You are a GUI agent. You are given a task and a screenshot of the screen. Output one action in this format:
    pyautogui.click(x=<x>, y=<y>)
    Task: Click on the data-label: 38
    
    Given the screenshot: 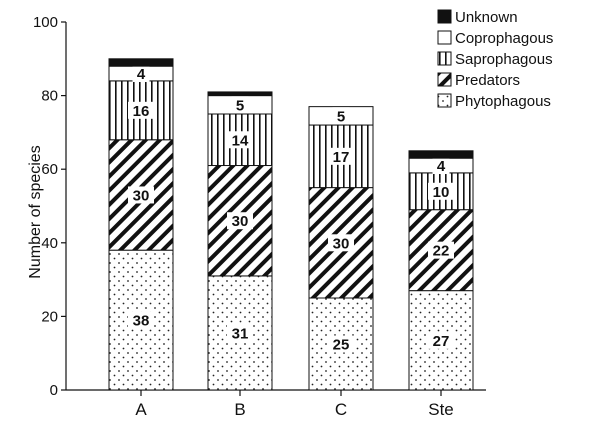 What is the action you would take?
    pyautogui.click(x=141, y=321)
    